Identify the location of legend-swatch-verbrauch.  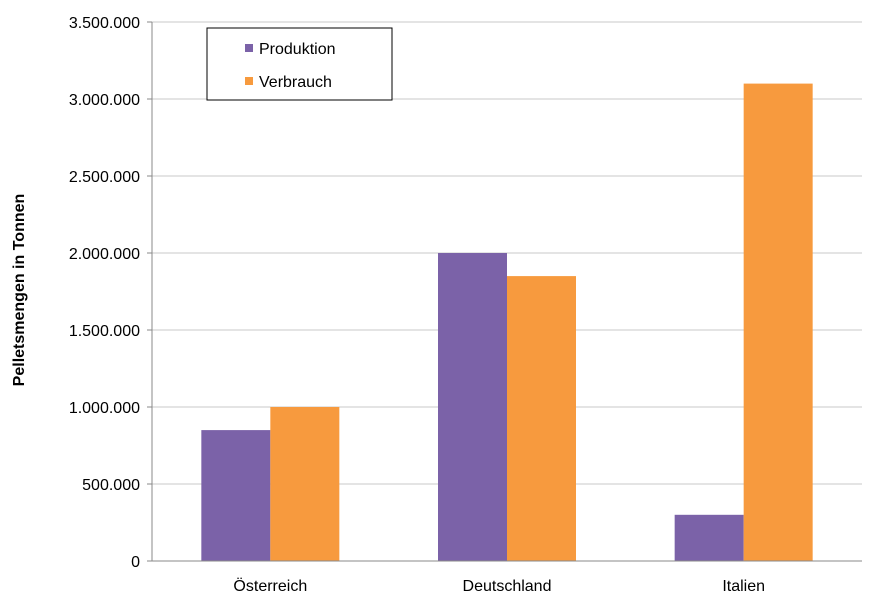
(249, 81).